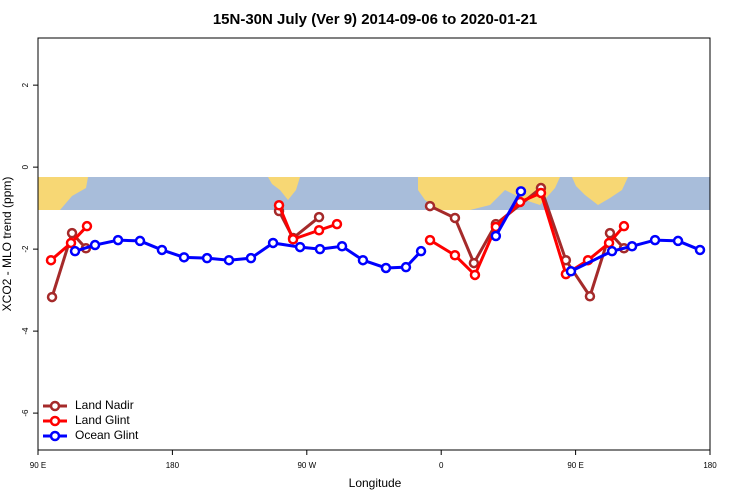 This screenshot has width=750, height=500. What do you see at coordinates (25, 413) in the screenshot?
I see `y-tick-label: -6` at bounding box center [25, 413].